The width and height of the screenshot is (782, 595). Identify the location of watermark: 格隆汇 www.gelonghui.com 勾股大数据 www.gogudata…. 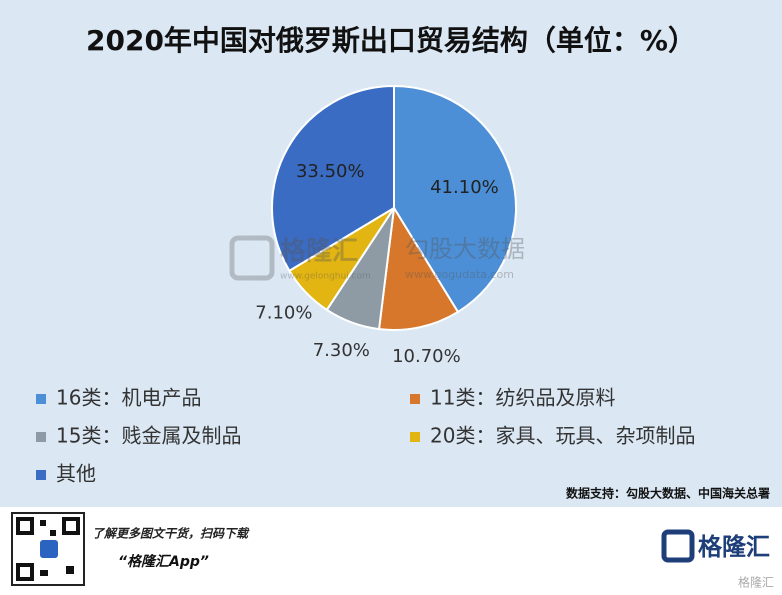
(377, 258).